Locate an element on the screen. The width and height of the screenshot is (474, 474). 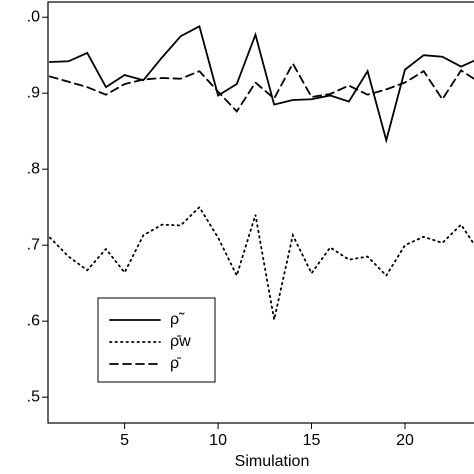
y-tick-label: .6 is located at coordinates (33, 320).